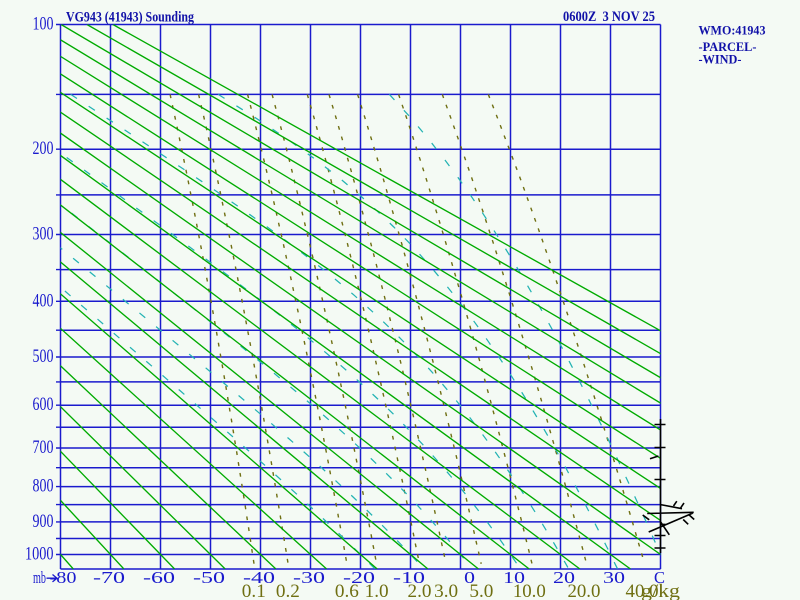  What do you see at coordinates (43, 300) in the screenshot?
I see `svg-text: 400` at bounding box center [43, 300].